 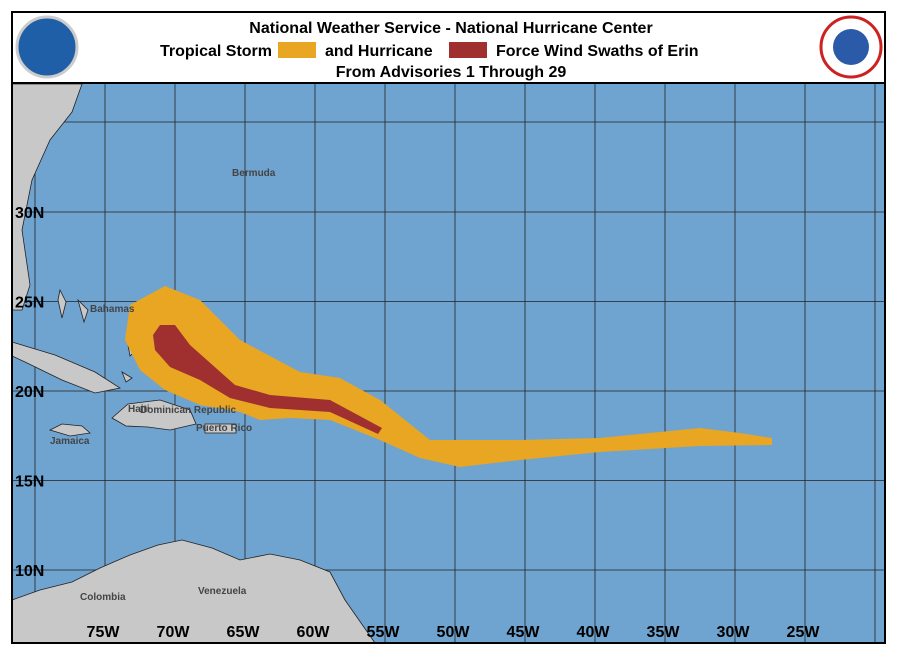 I want to click on longitude-label: 50W, so click(x=454, y=632).